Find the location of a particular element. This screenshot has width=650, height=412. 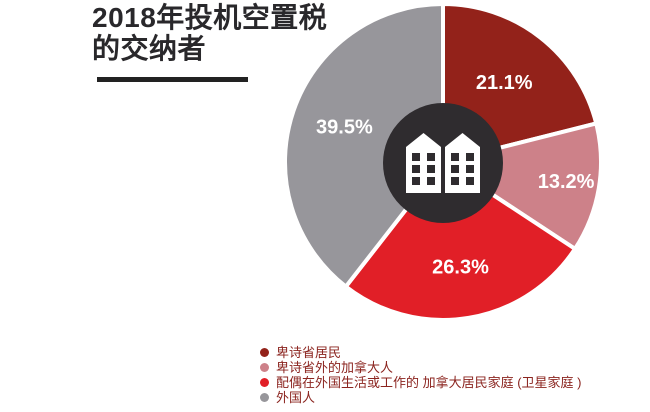

chart-title-line1: 2018年投机空置税 is located at coordinates (210, 17).